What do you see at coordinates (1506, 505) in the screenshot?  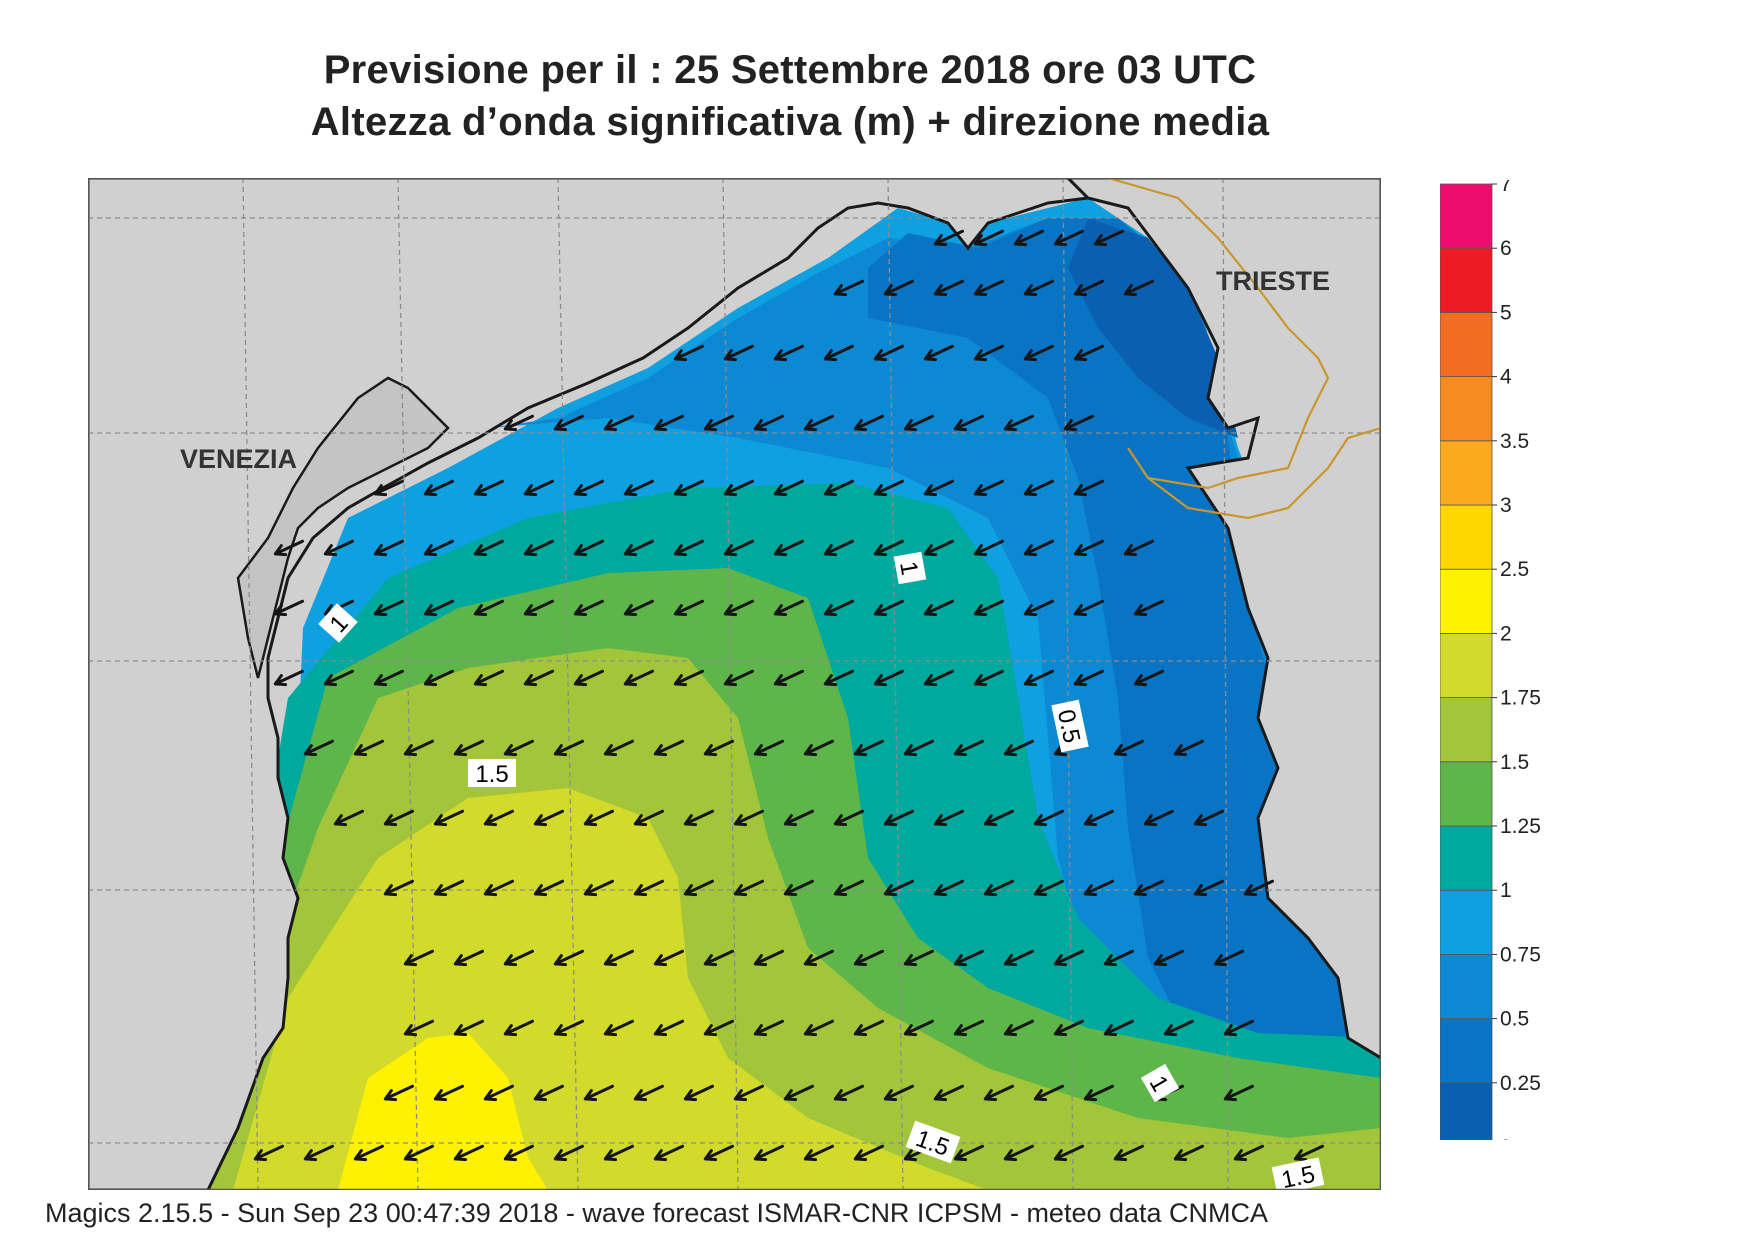 I see `colorbar-tick-label: 3` at bounding box center [1506, 505].